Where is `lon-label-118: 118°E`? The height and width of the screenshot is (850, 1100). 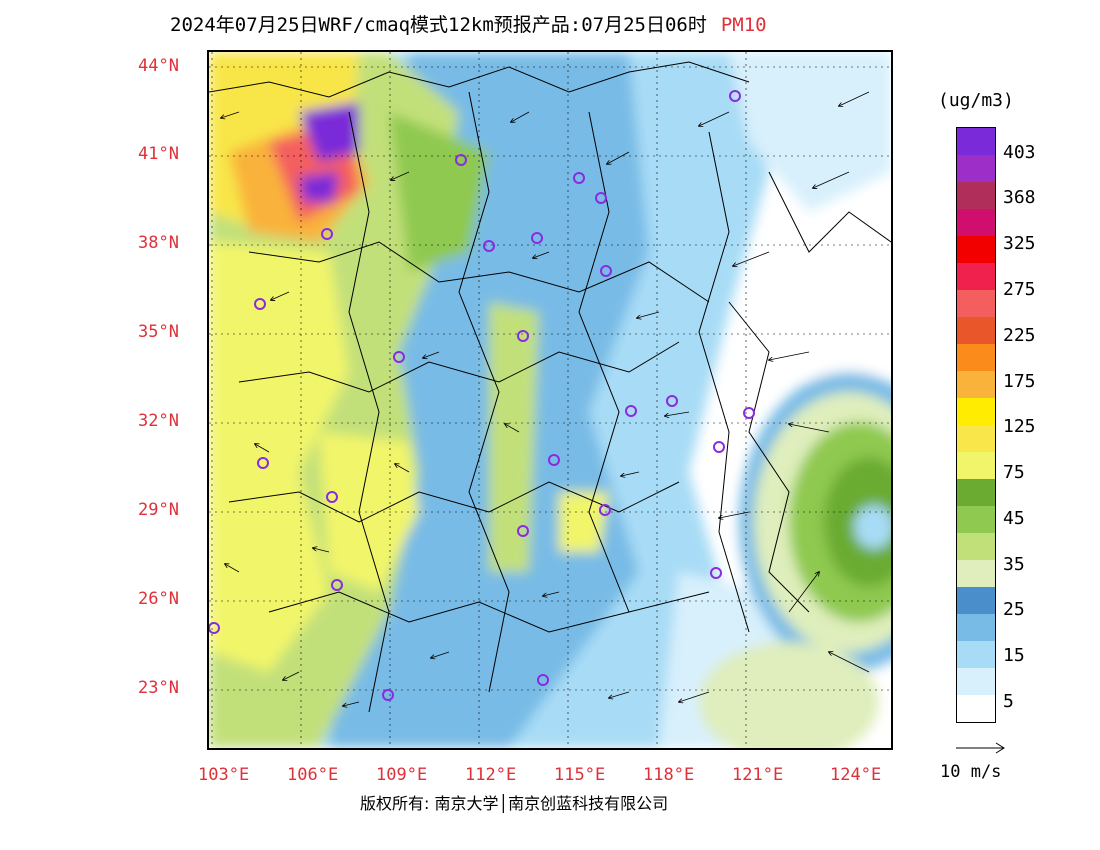 lon-label-118: 118°E is located at coordinates (669, 775).